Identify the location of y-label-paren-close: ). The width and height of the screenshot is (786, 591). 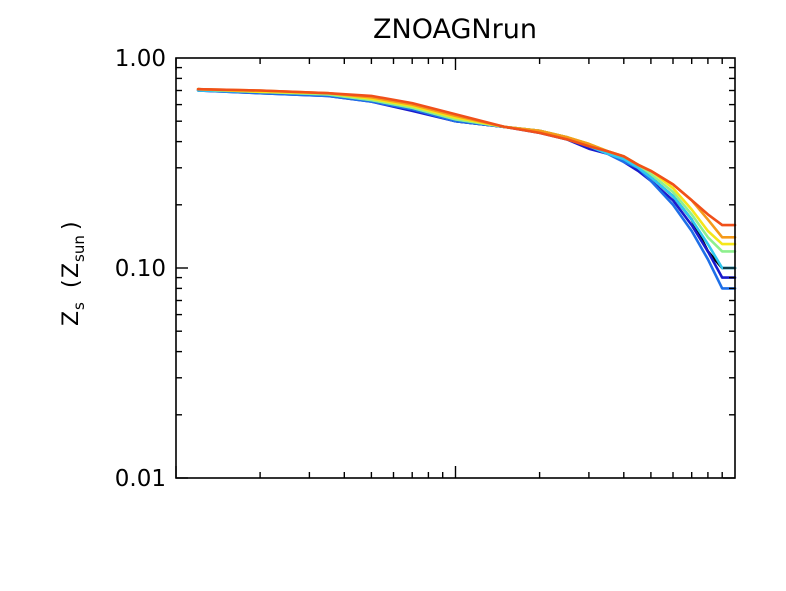
(71, 225).